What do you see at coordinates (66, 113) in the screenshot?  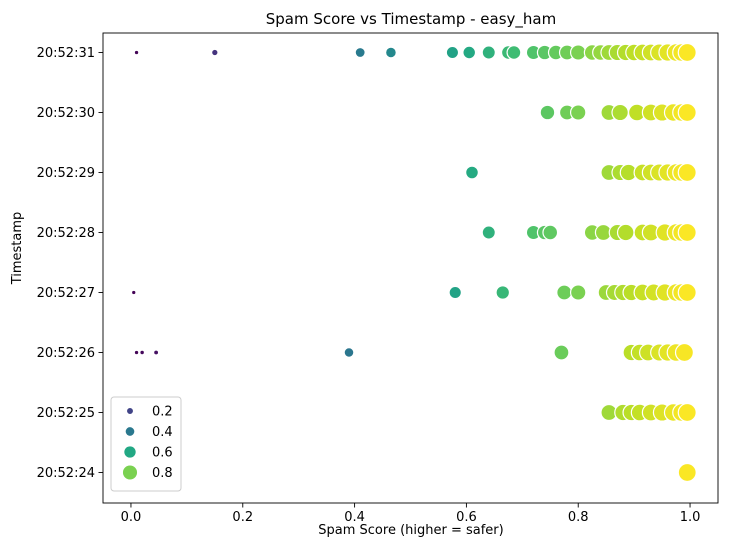 I see `y-tick-label: 20:52:30` at bounding box center [66, 113].